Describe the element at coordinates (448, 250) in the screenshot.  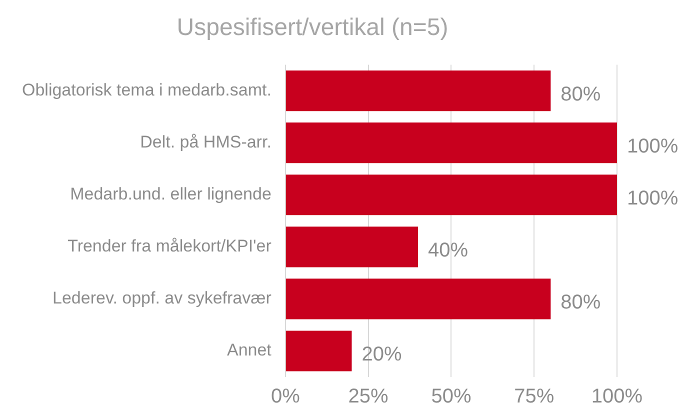
I see `data-label: 40%` at that location.